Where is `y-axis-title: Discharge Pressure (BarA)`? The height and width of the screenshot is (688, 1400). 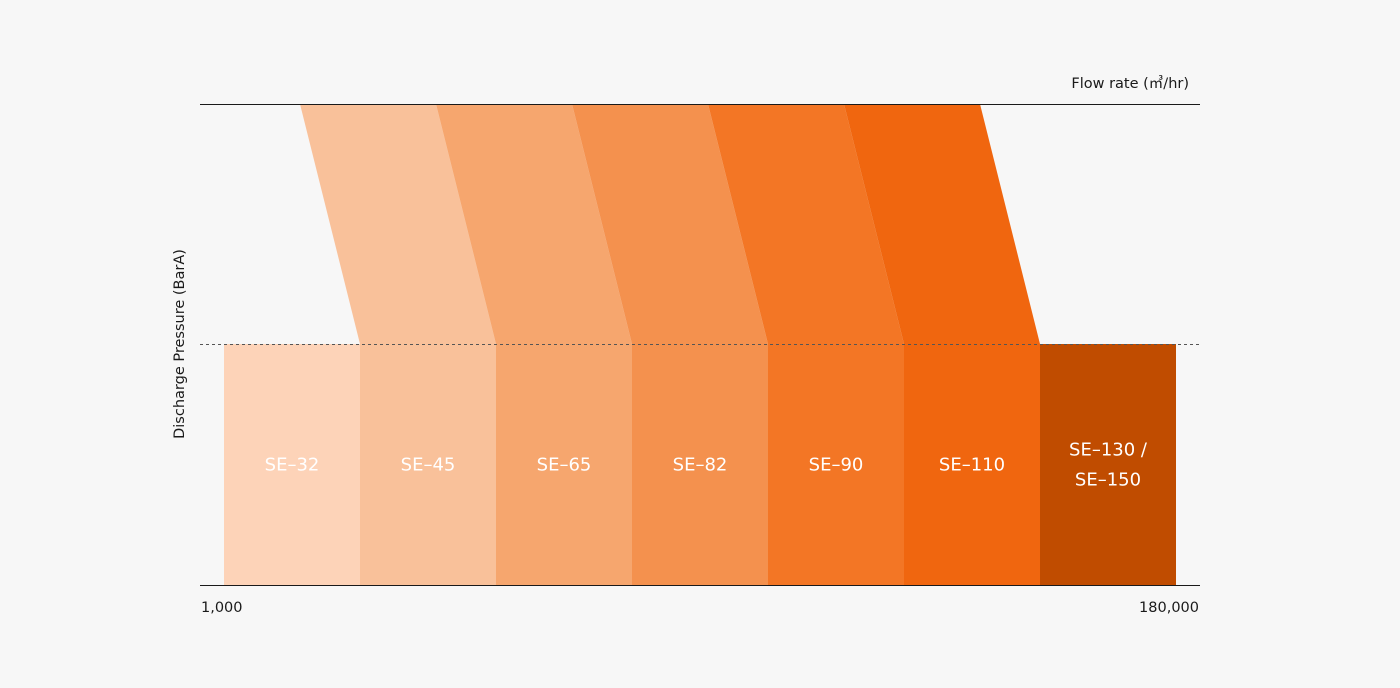 y-axis-title: Discharge Pressure (BarA) is located at coordinates (180, 344).